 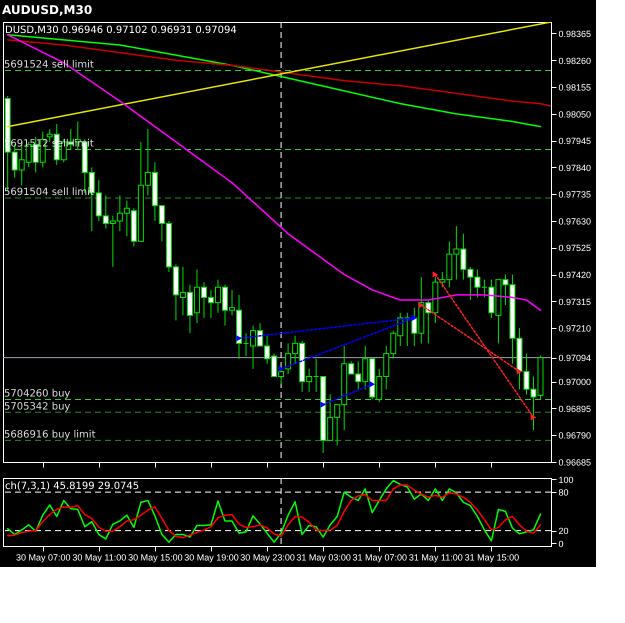 What do you see at coordinates (37, 394) in the screenshot?
I see `ref-line-label: 5704260 buy` at bounding box center [37, 394].